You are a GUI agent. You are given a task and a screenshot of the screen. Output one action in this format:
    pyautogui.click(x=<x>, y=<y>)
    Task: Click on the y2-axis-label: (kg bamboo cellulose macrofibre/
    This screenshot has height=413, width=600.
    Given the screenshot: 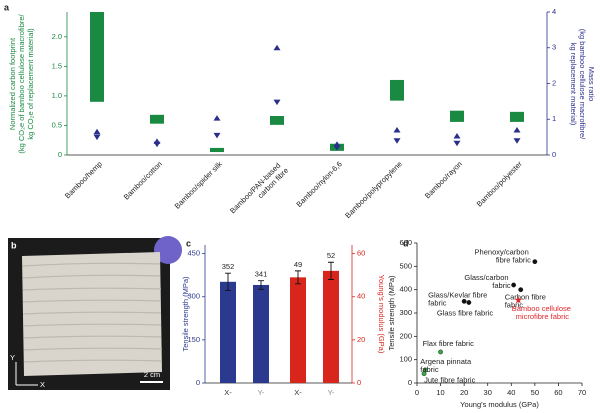 What is the action you would take?
    pyautogui.click(x=582, y=84)
    